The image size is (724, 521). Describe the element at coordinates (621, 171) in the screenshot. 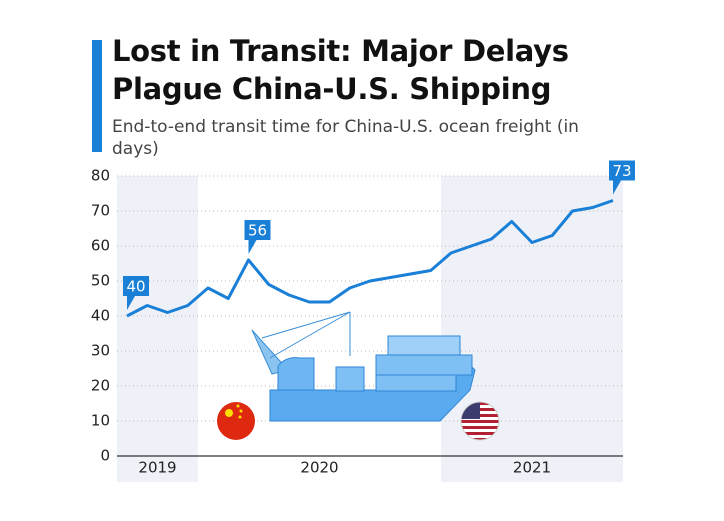

I see `data-label: 73` at that location.